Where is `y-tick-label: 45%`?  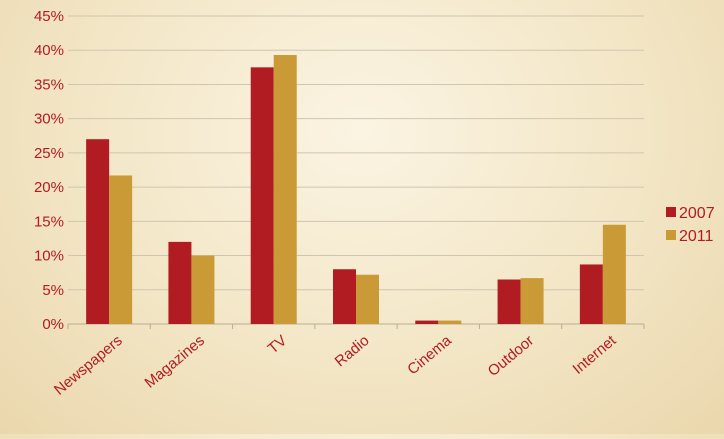
y-tick-label: 45% is located at coordinates (49, 16).